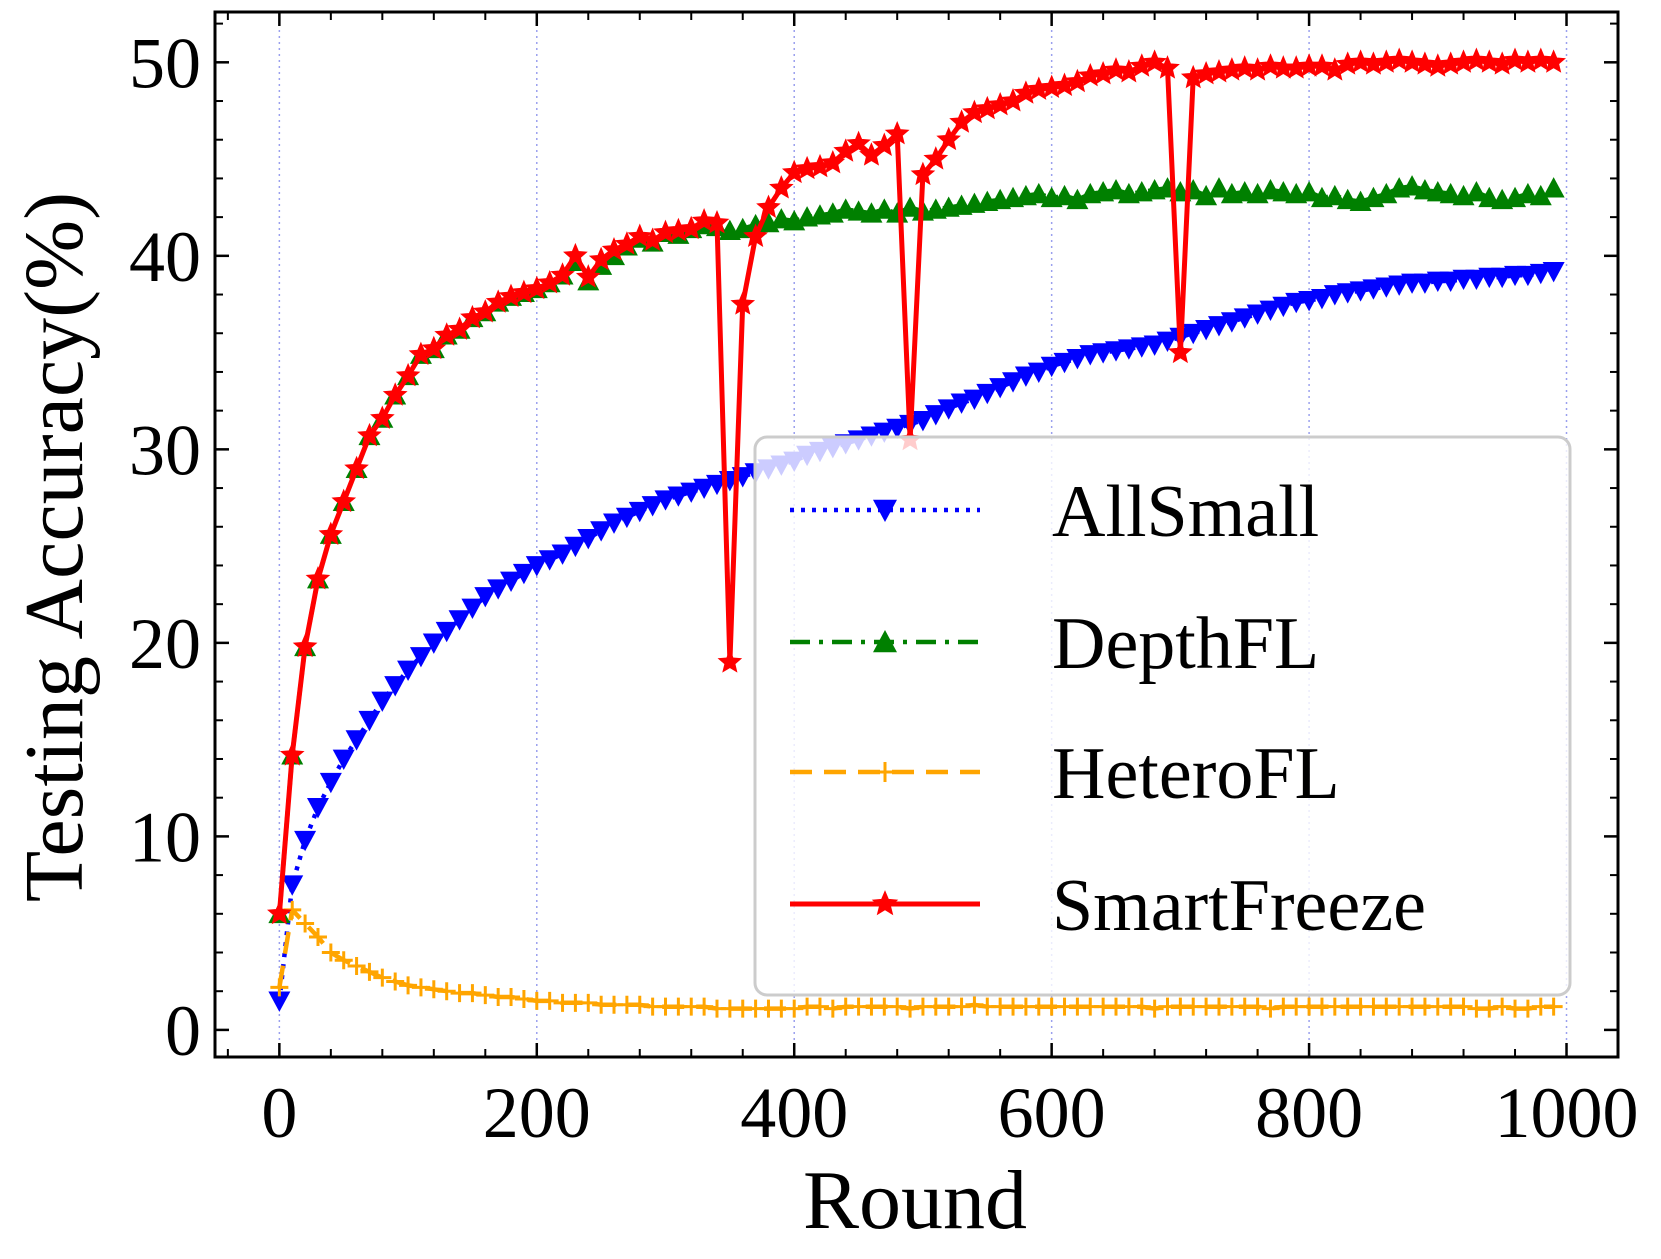 This screenshot has width=1661, height=1259. Describe the element at coordinates (279, 1113) in the screenshot. I see `x-tick-label: 0` at that location.